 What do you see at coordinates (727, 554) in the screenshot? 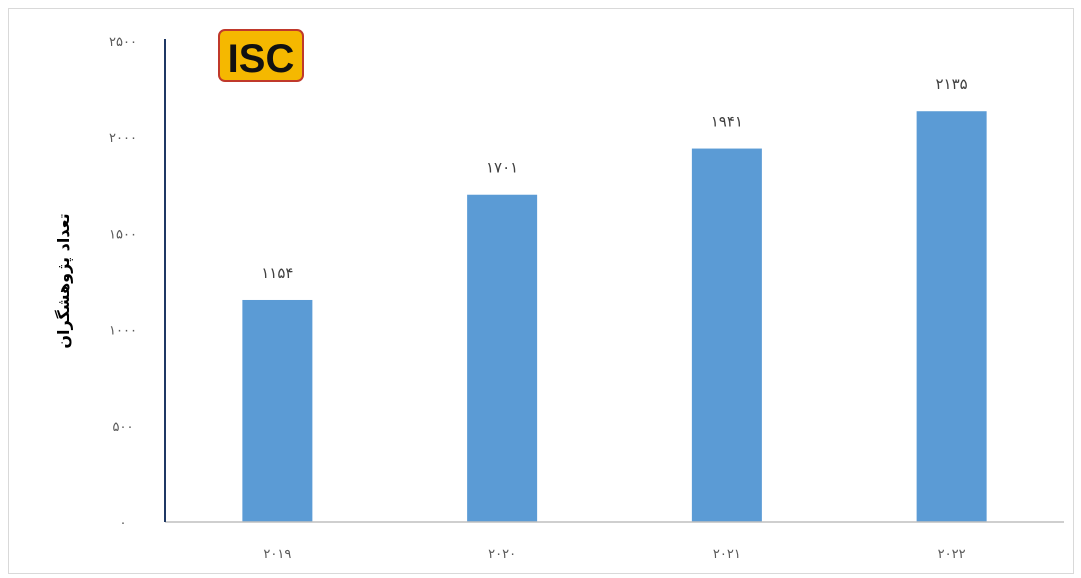
I see `x-tick-label: ۲۰۲۱` at bounding box center [727, 554].